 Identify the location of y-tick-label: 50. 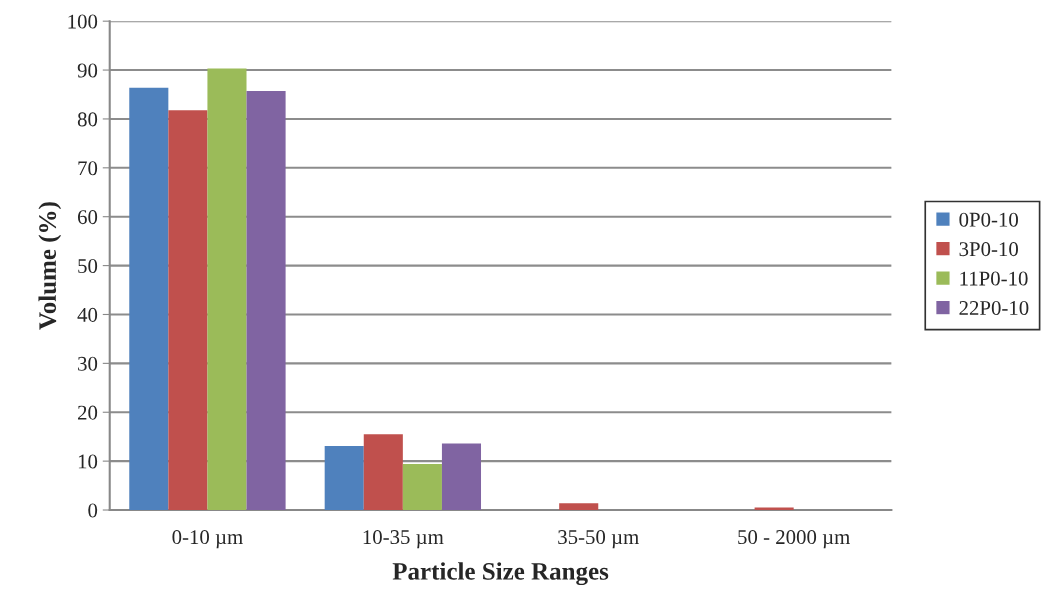
(88, 266).